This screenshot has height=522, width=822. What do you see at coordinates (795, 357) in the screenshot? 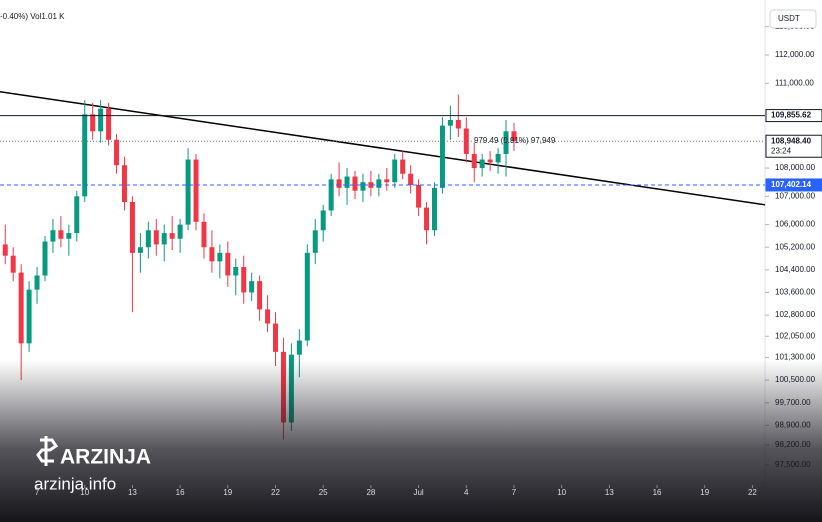
I see `y-tick-label: 101,300.00` at bounding box center [795, 357].